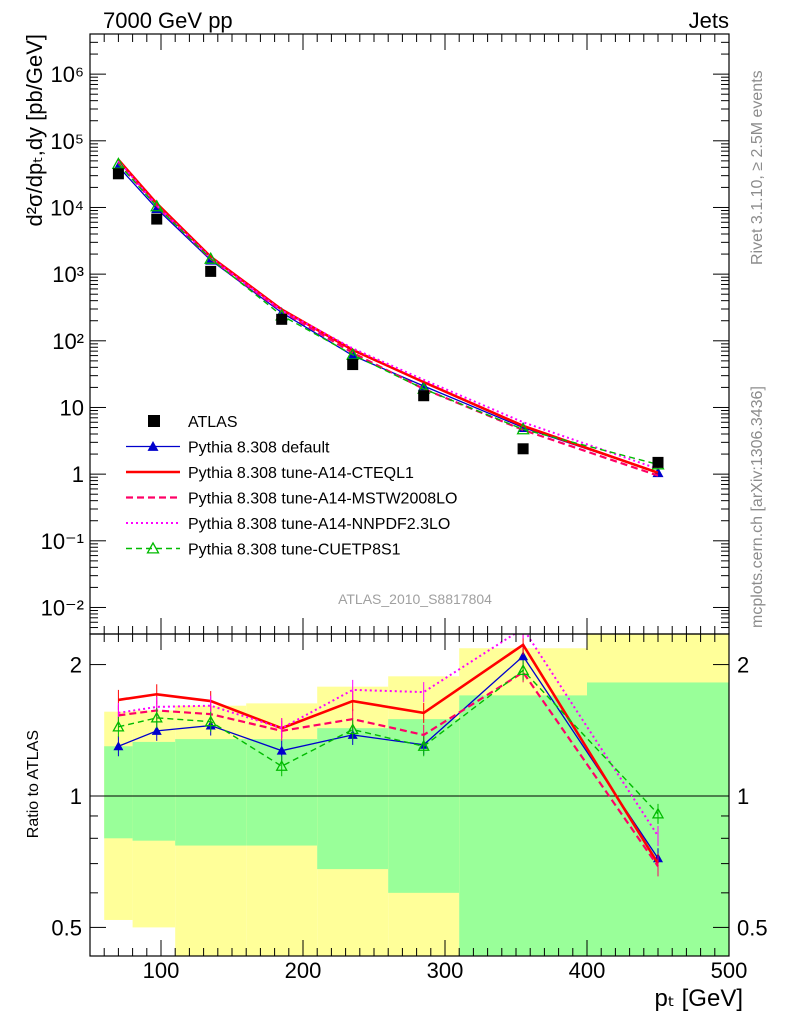 Image resolution: width=786 pixels, height=1024 pixels. What do you see at coordinates (587, 970) in the screenshot?
I see `x-tick-label: 400` at bounding box center [587, 970].